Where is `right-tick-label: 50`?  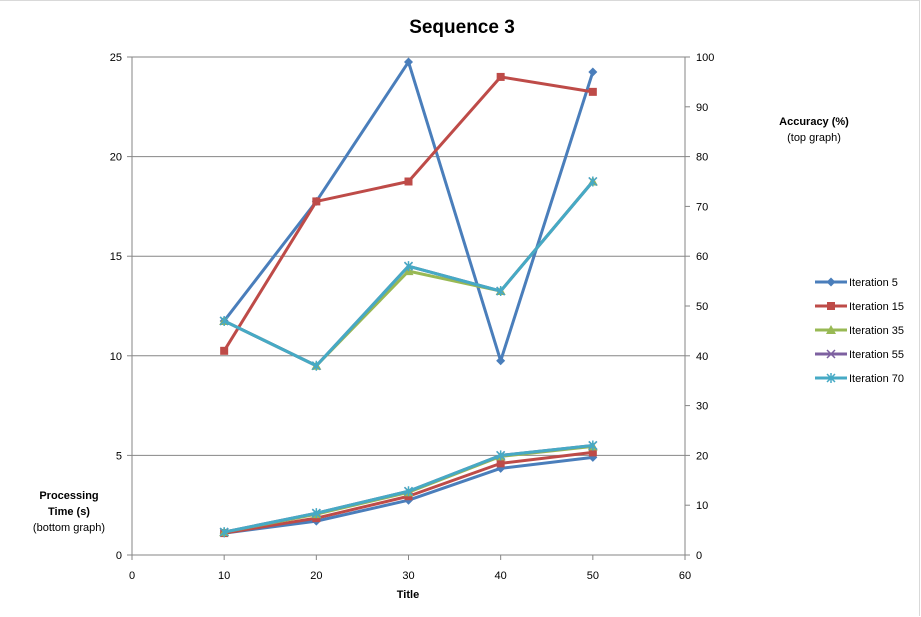
right-tick-label: 50 is located at coordinates (702, 307).